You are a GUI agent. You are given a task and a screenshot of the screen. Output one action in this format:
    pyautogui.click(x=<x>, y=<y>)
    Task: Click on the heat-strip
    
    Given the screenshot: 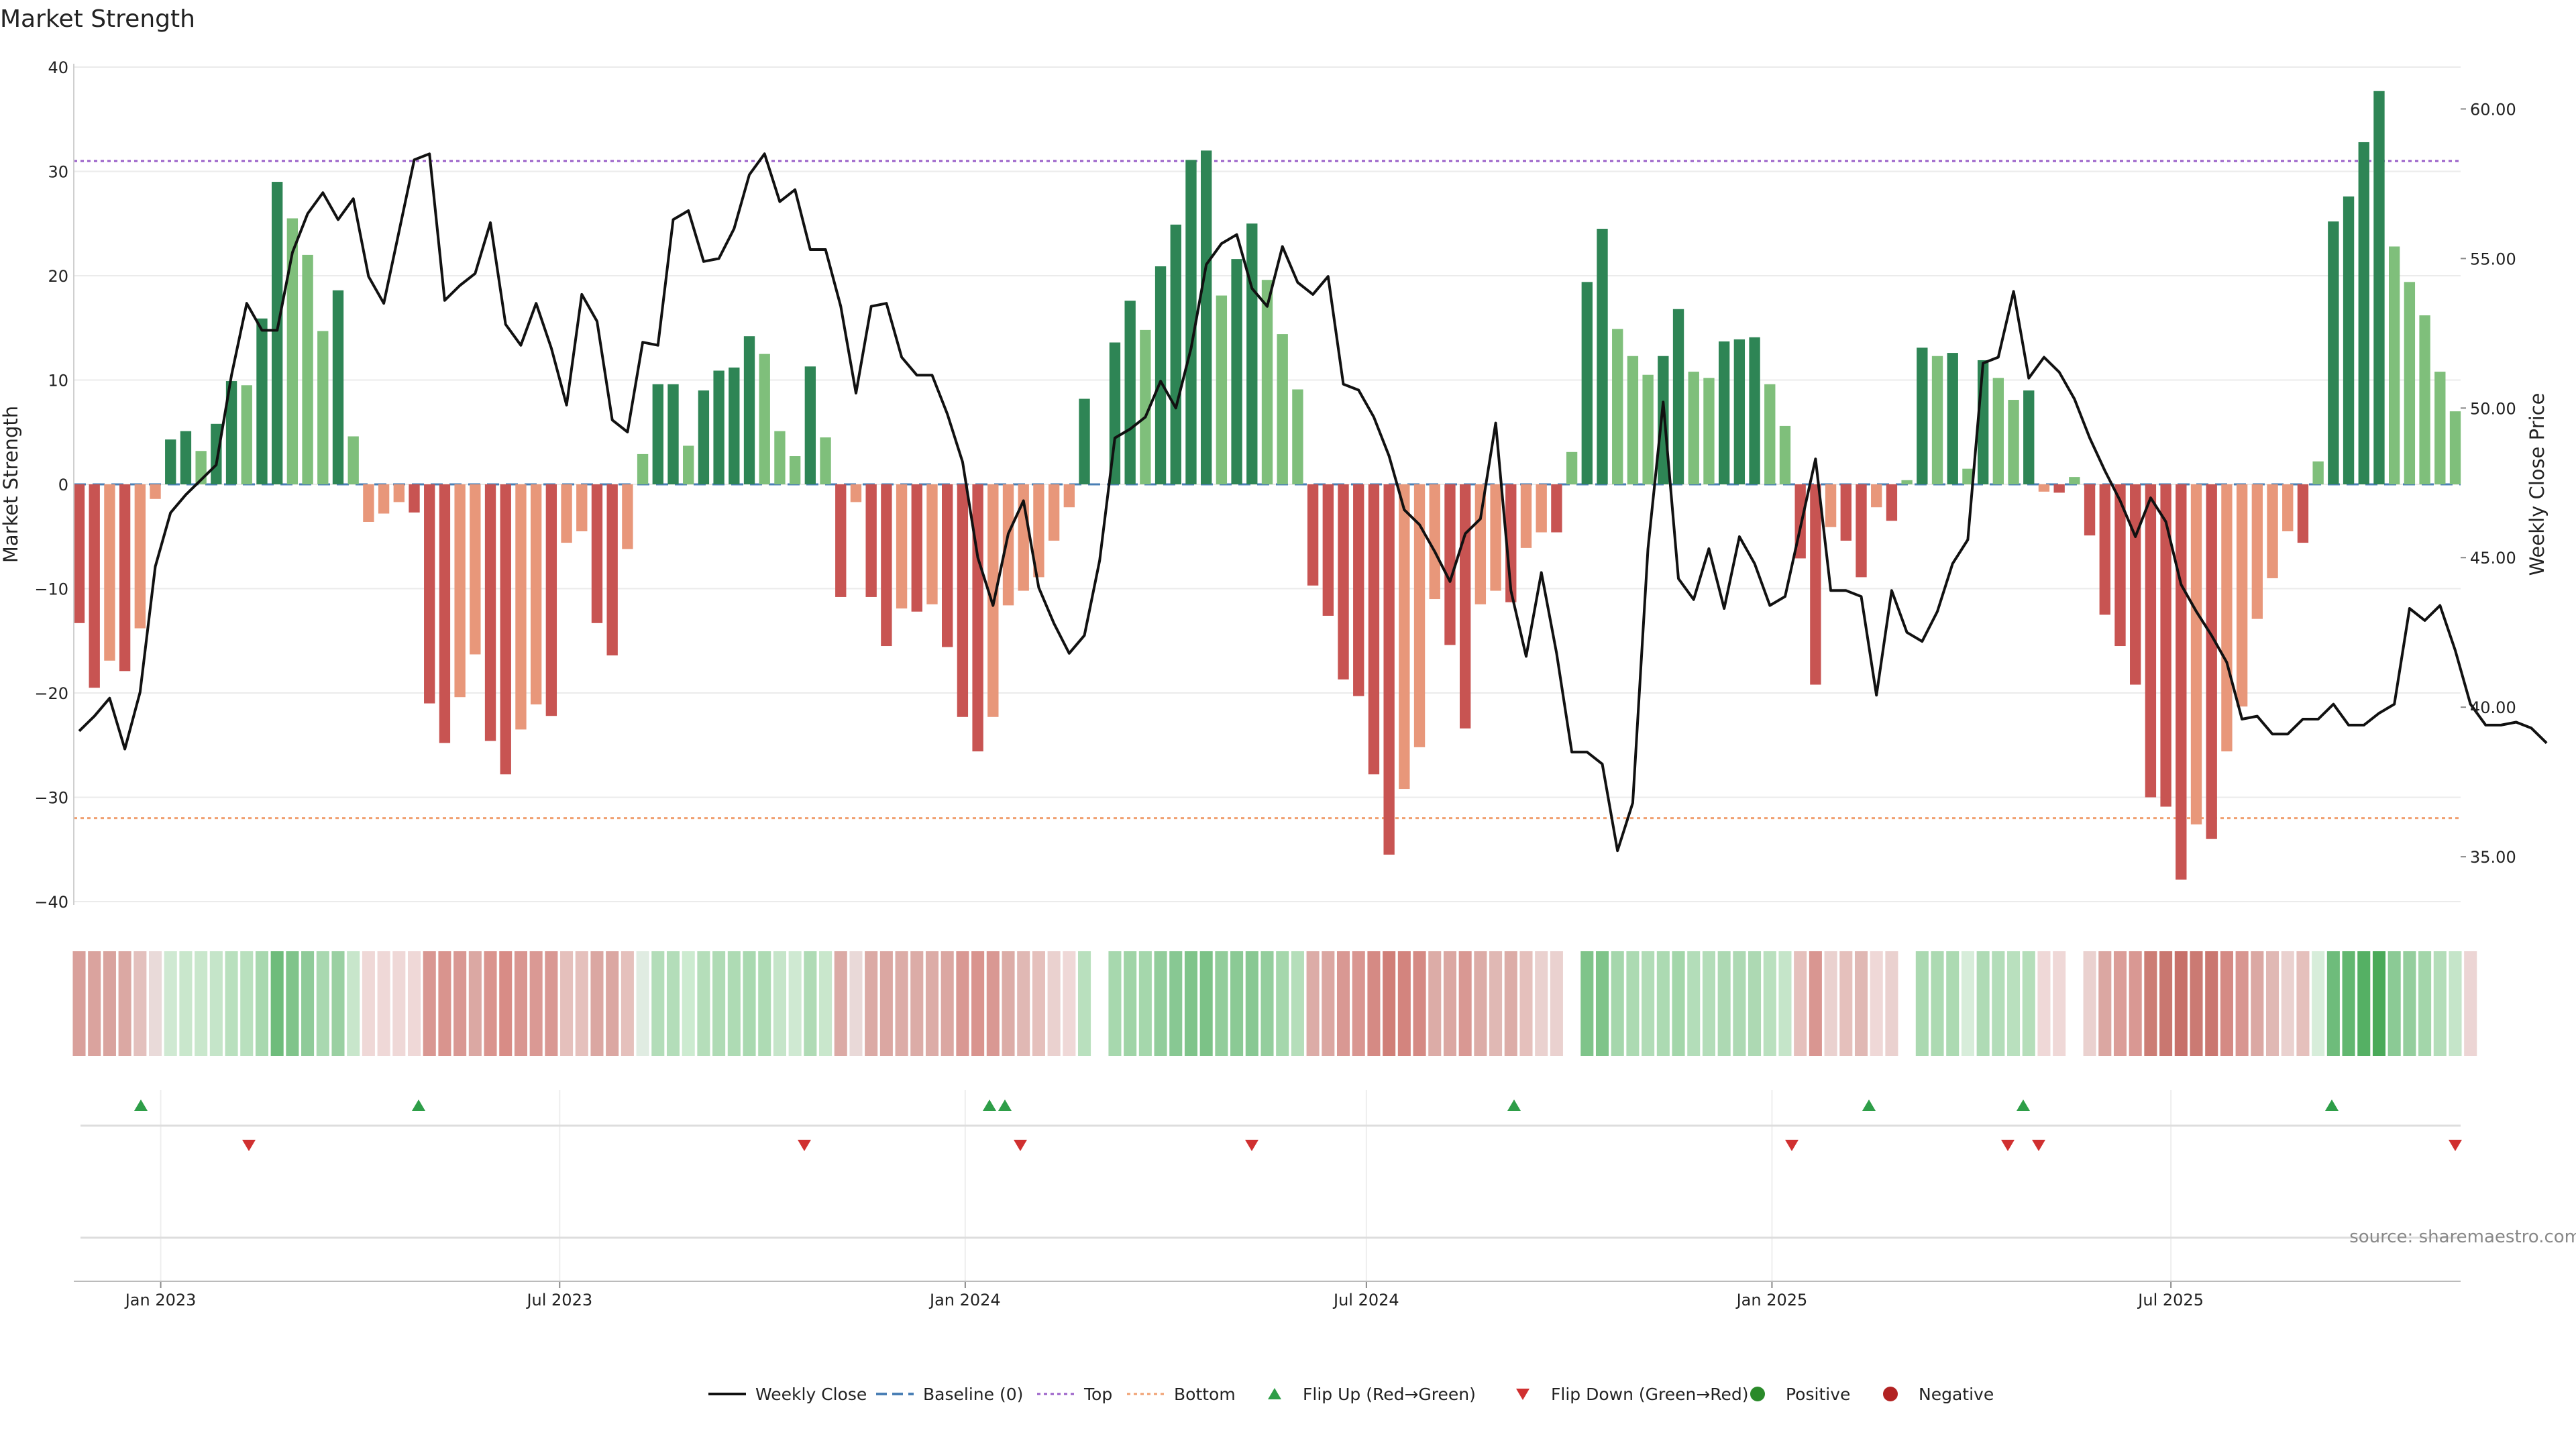 What is the action you would take?
    pyautogui.click(x=1274, y=1003)
    